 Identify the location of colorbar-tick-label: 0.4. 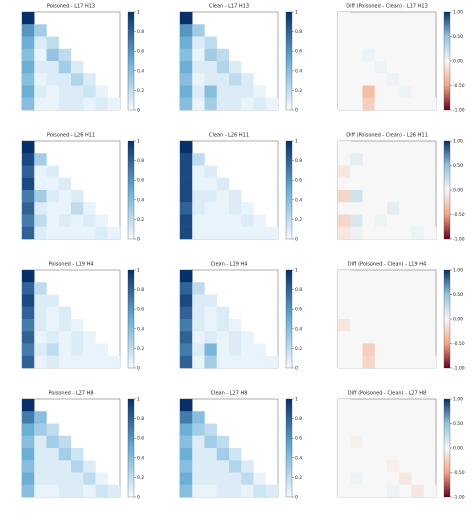
(140, 329).